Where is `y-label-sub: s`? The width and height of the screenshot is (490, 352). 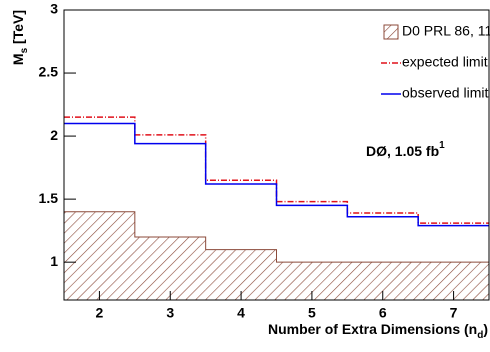
y-label-sub: s is located at coordinates (24, 50).